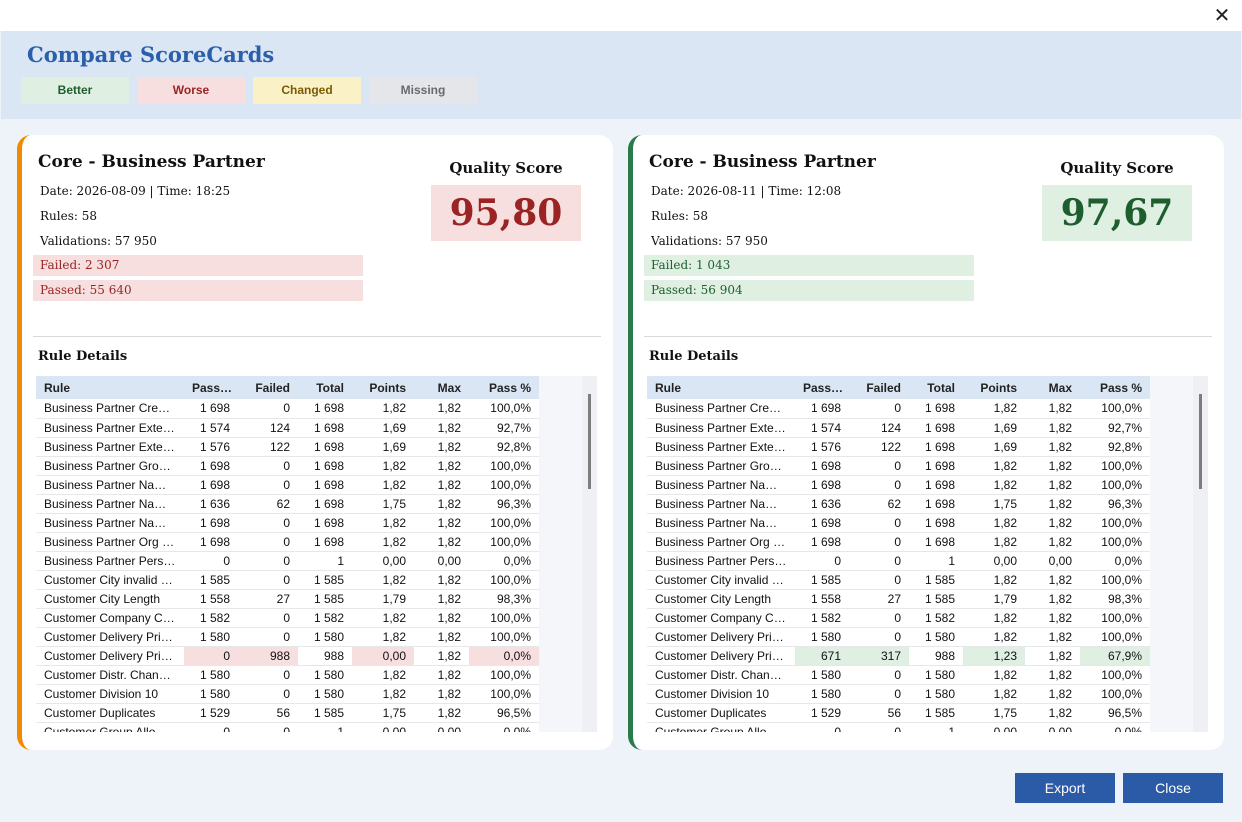 This screenshot has height=822, width=1242. What do you see at coordinates (879, 713) in the screenshot?
I see `cell-failed: 56` at bounding box center [879, 713].